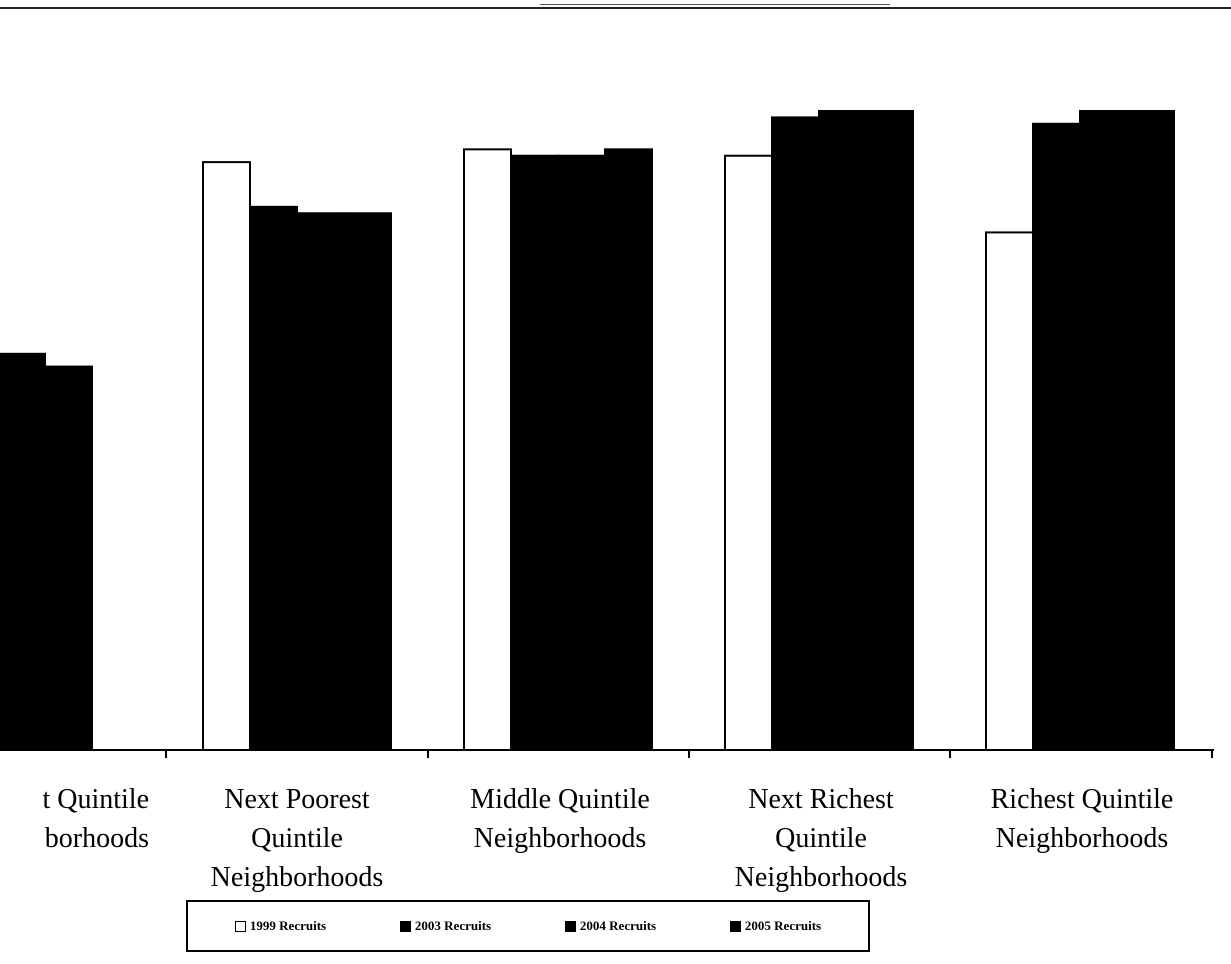  I want to click on legend-label-2003: 2003 Recruits, so click(453, 925).